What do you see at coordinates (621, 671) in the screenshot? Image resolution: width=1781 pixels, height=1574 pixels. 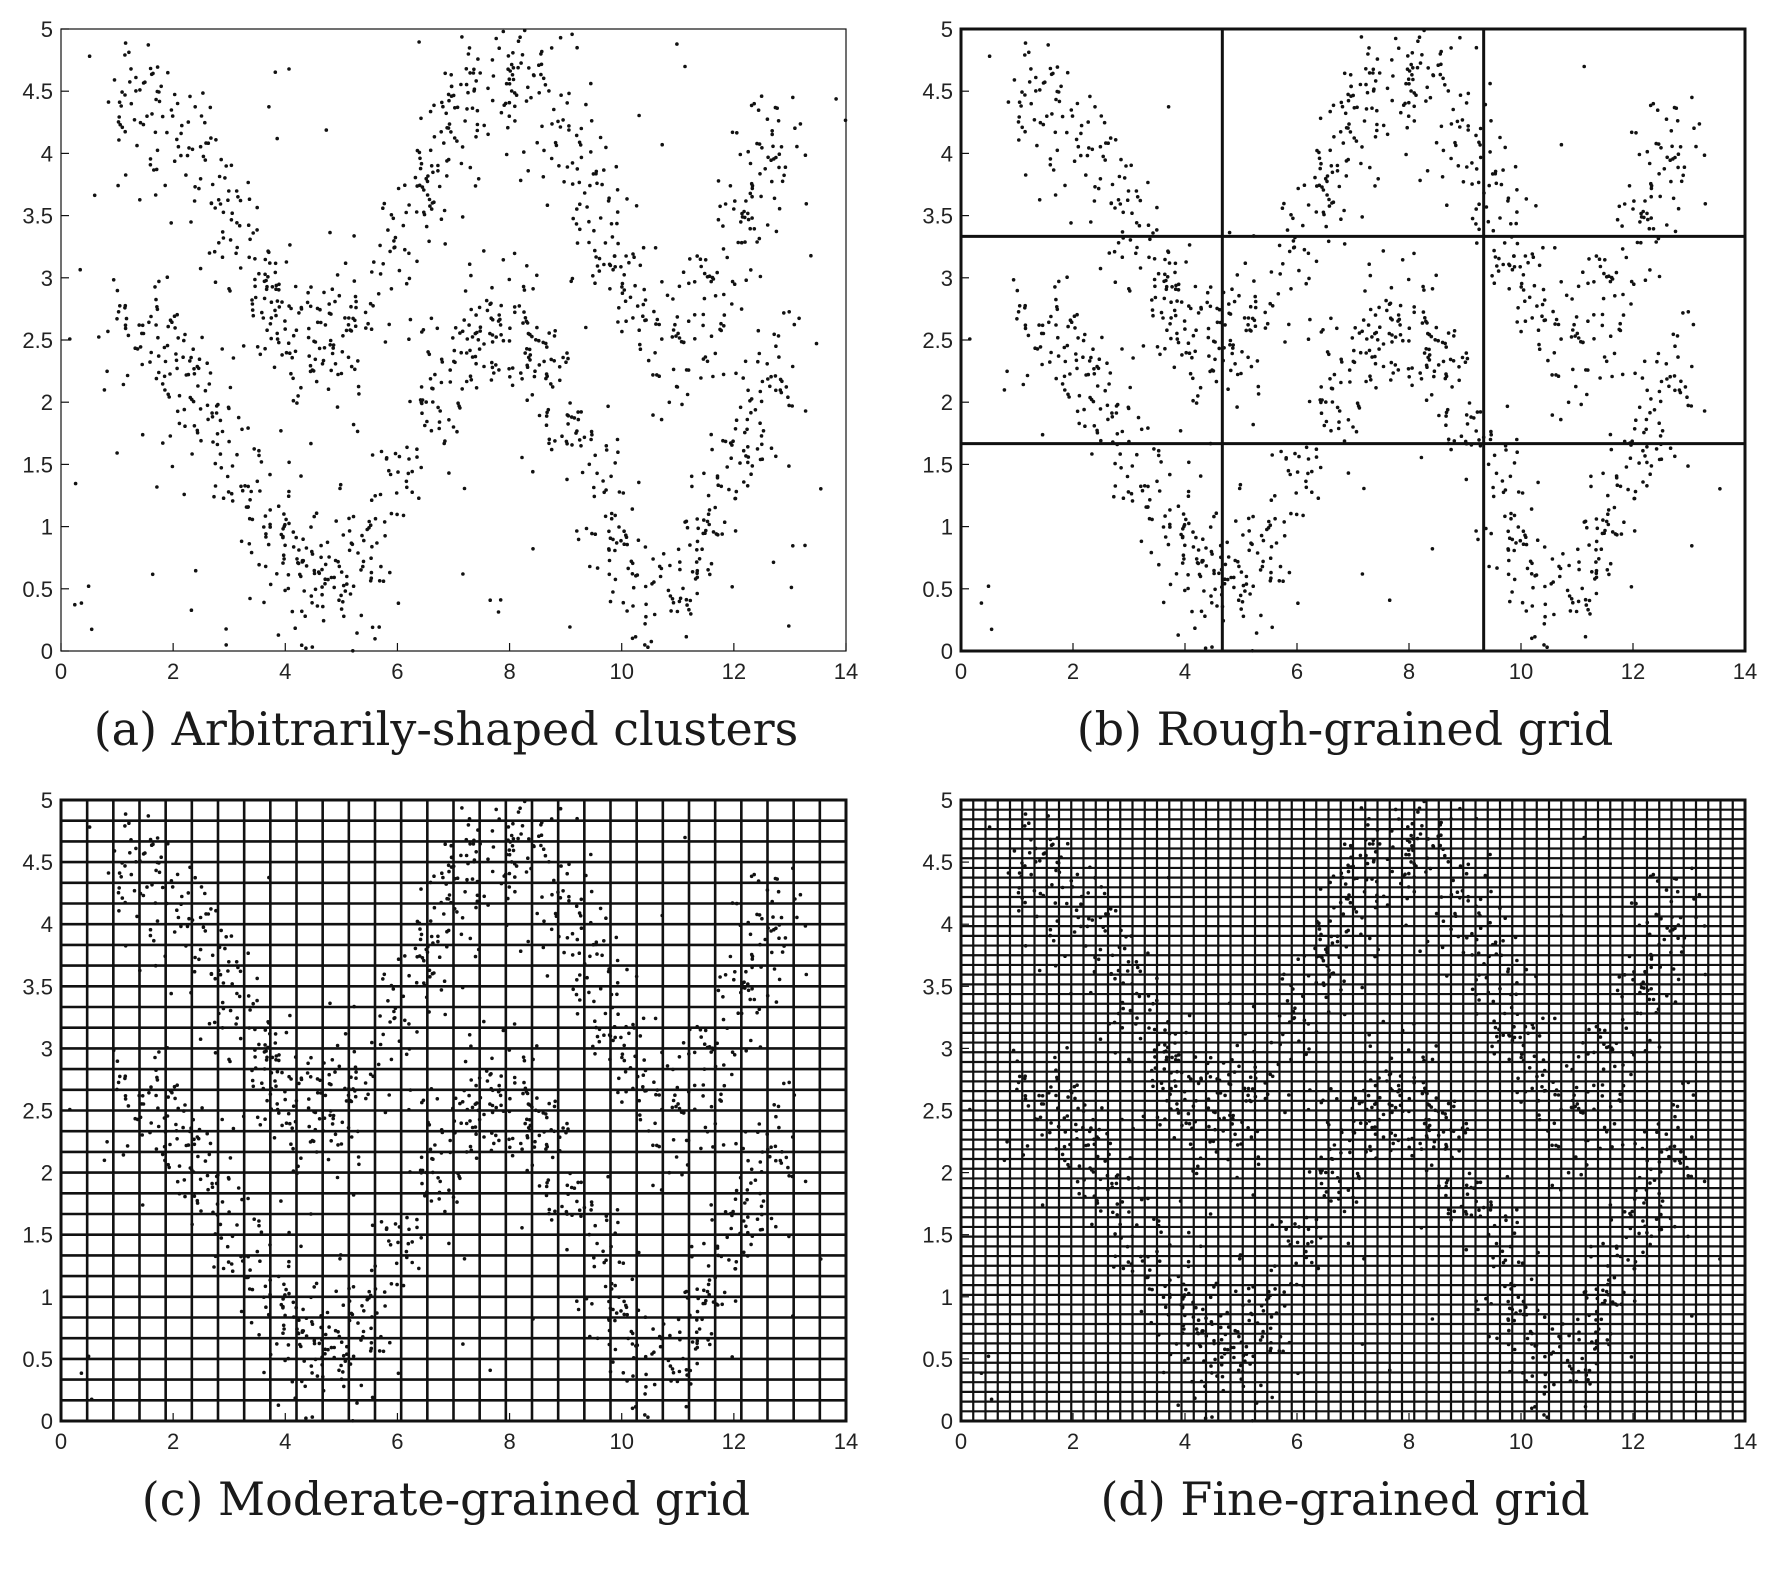 I see `x-tick-label: 10` at bounding box center [621, 671].